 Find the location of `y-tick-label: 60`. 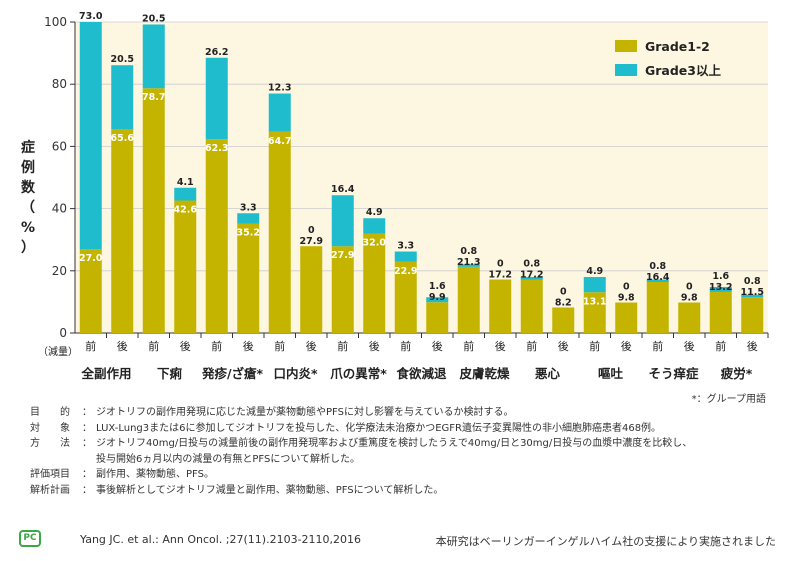

y-tick-label: 60 is located at coordinates (59, 146).